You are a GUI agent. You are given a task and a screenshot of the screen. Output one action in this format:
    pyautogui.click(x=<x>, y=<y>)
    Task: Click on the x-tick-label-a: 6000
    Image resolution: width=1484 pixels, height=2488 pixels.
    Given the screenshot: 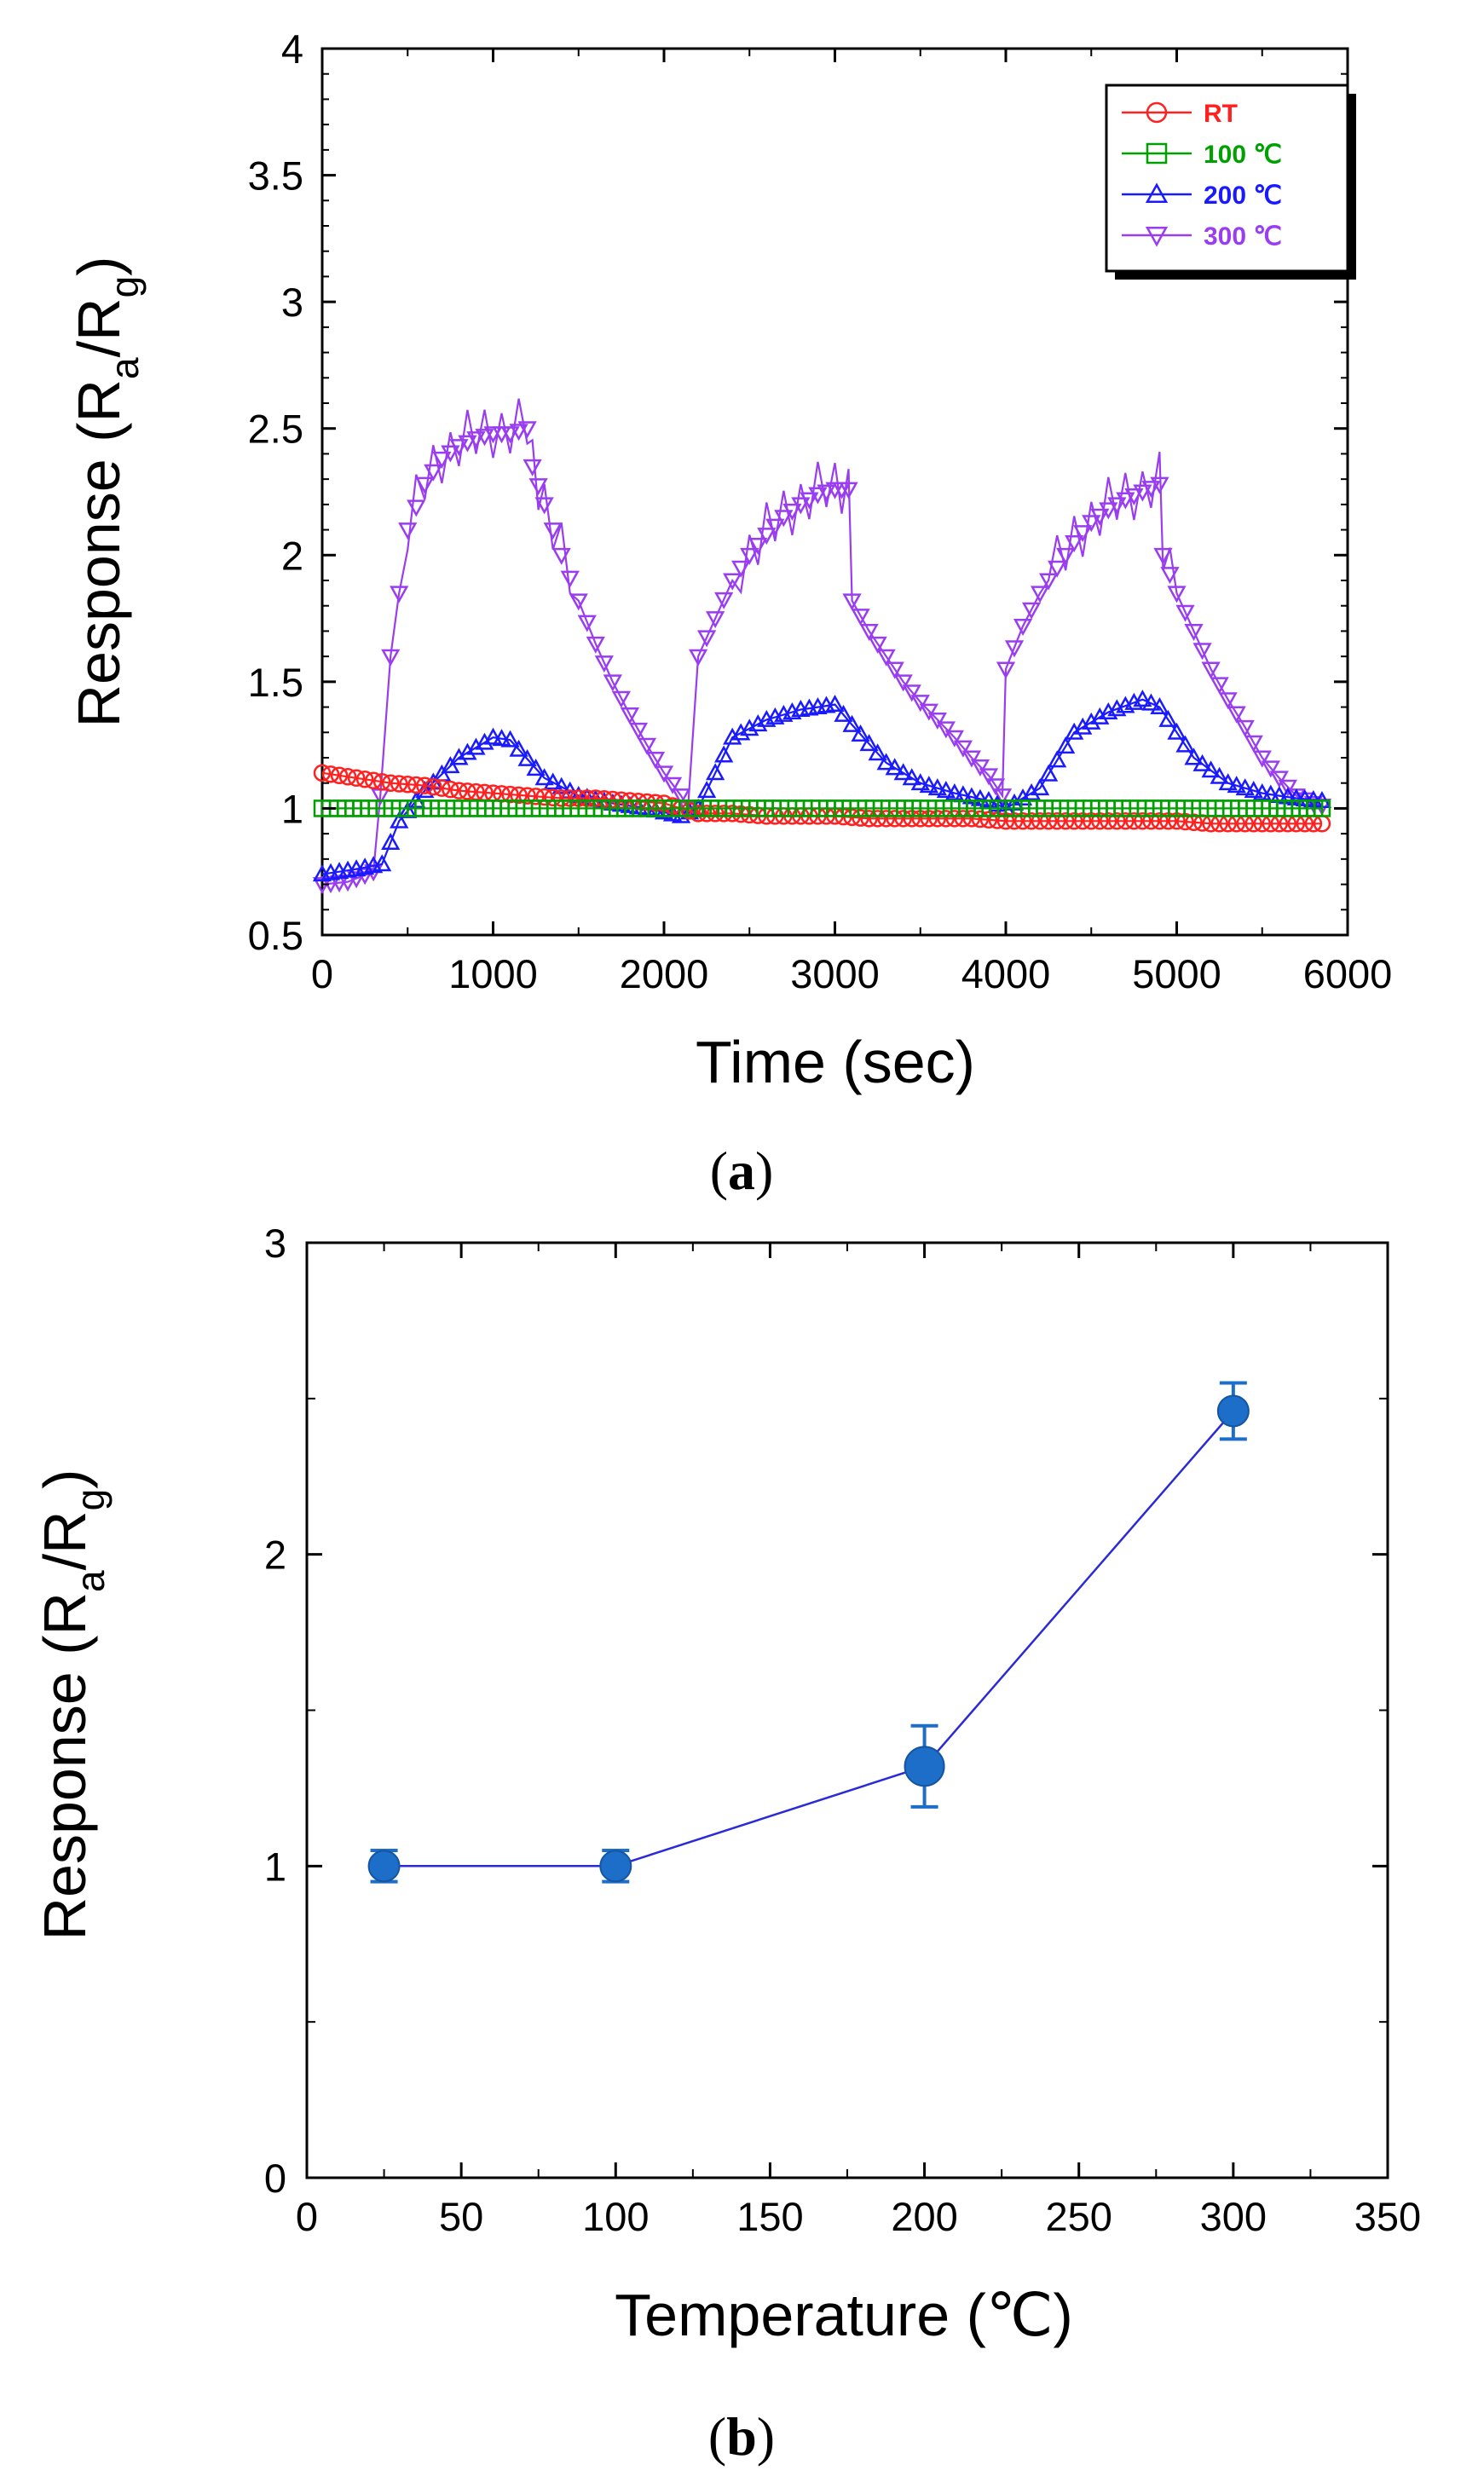 What is the action you would take?
    pyautogui.click(x=1348, y=973)
    